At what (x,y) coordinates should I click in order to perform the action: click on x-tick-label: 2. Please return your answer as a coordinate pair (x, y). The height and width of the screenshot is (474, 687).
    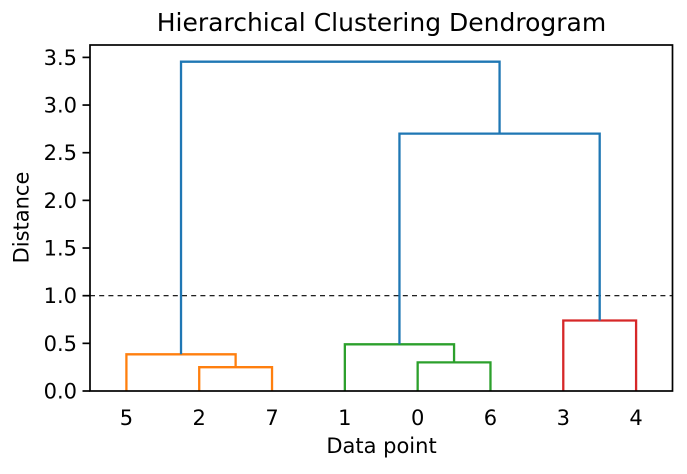
    Looking at the image, I should click on (199, 418).